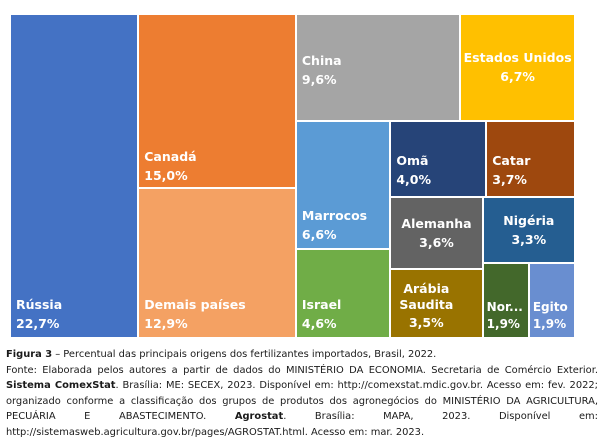  I want to click on treemap-label: Estados Unidos 6,7%, so click(517, 67).